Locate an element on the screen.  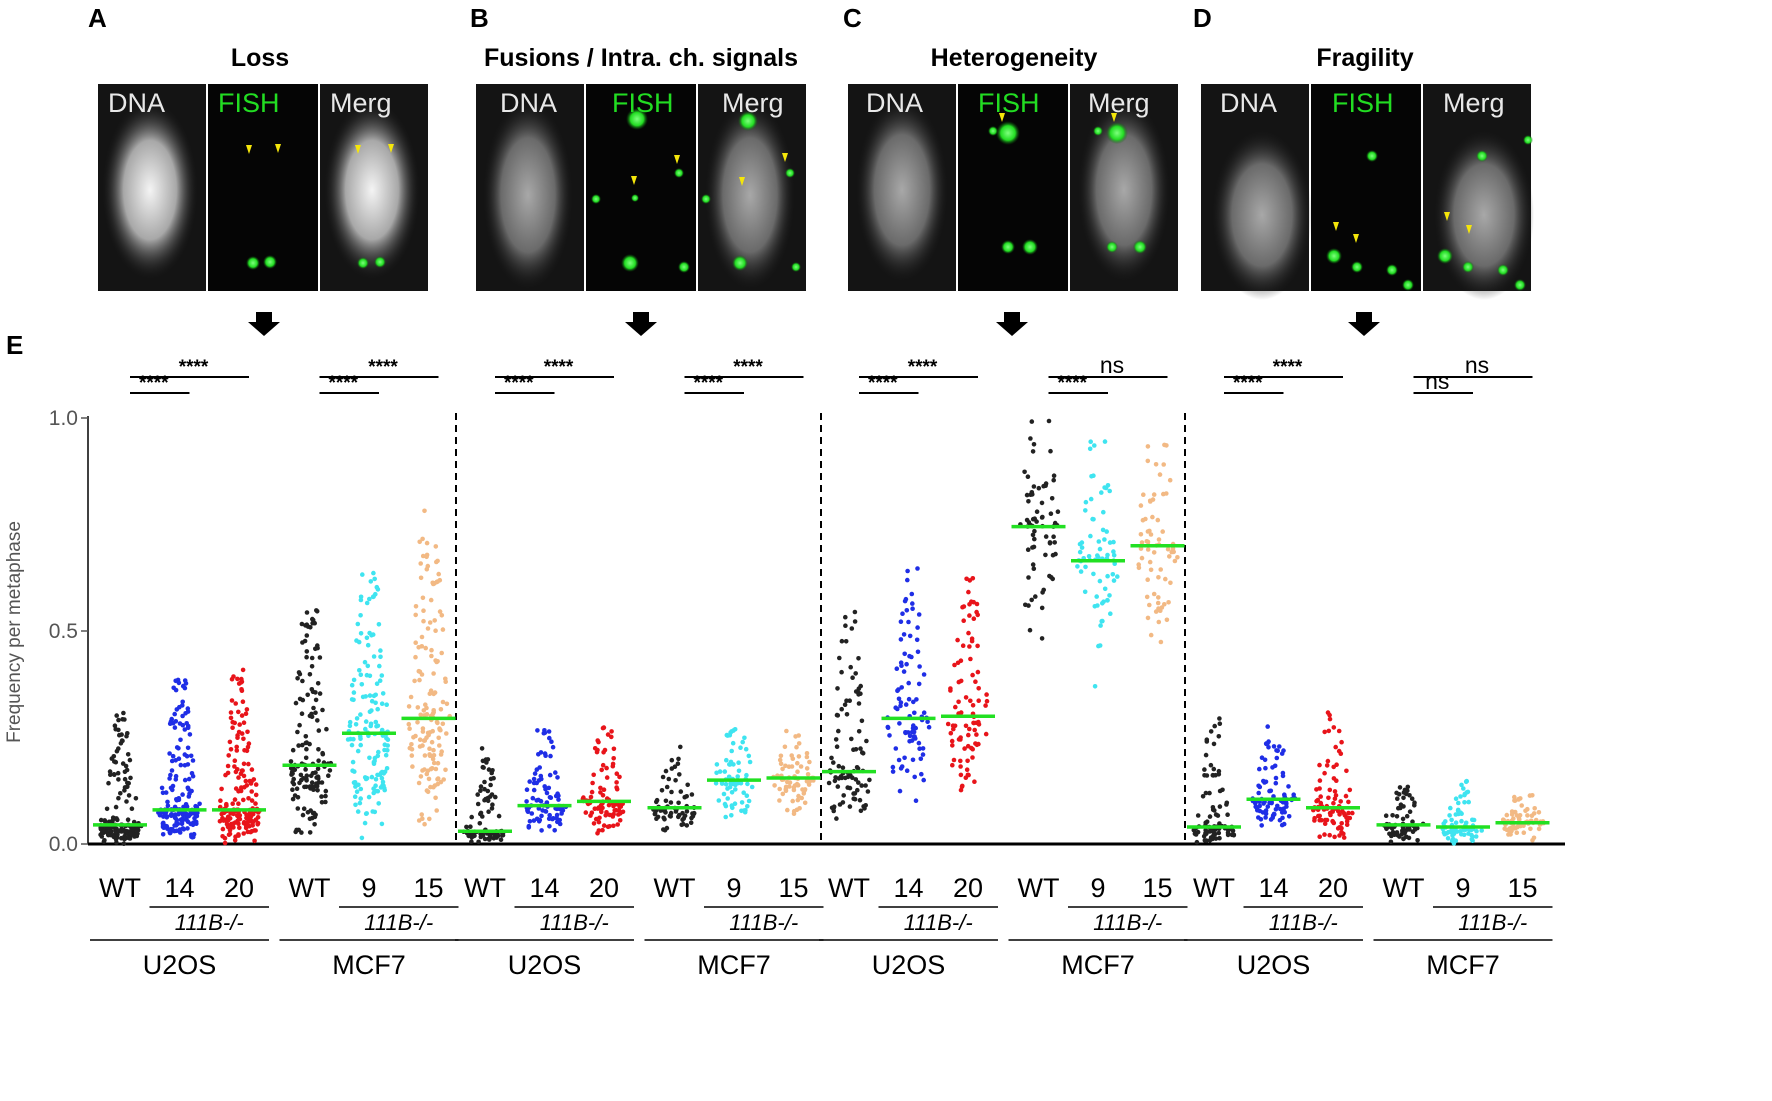
arrow-down-icon is located at coordinates (1364, 324).